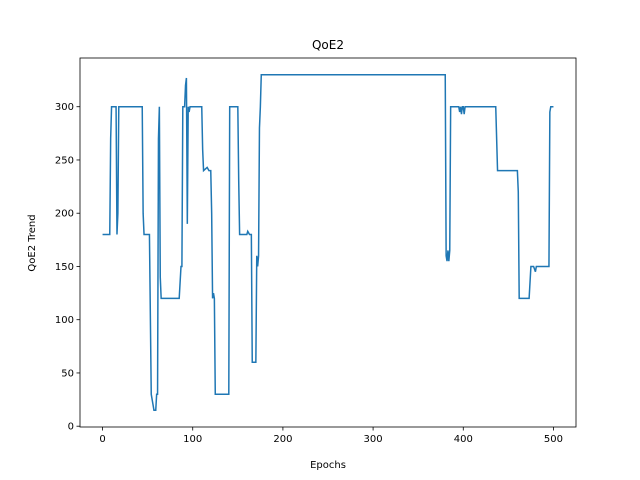  Describe the element at coordinates (64, 107) in the screenshot. I see `y-tick-label: 300` at that location.